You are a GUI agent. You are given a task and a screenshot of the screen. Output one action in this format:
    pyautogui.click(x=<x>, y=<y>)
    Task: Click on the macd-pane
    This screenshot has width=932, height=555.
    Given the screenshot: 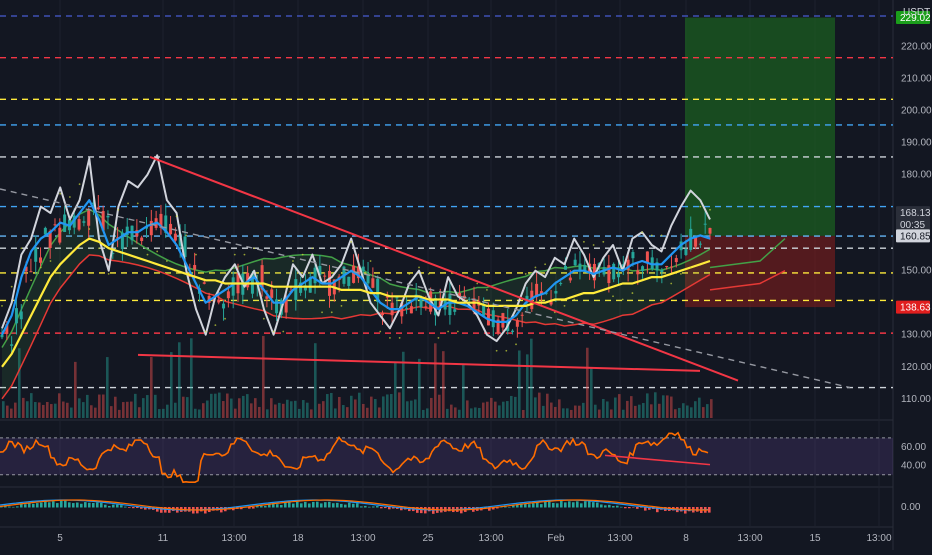 What is the action you would take?
    pyautogui.click(x=355, y=506)
    